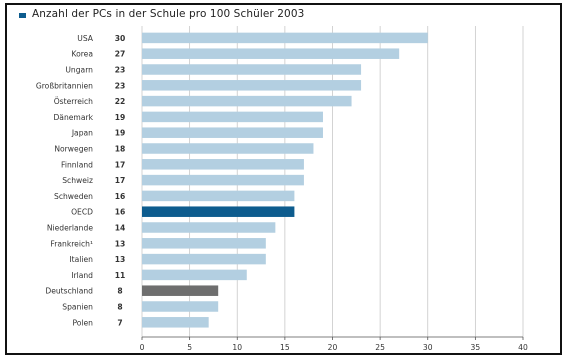 The height and width of the screenshot is (359, 568). What do you see at coordinates (120, 70) in the screenshot?
I see `value-label-2: 23` at bounding box center [120, 70].